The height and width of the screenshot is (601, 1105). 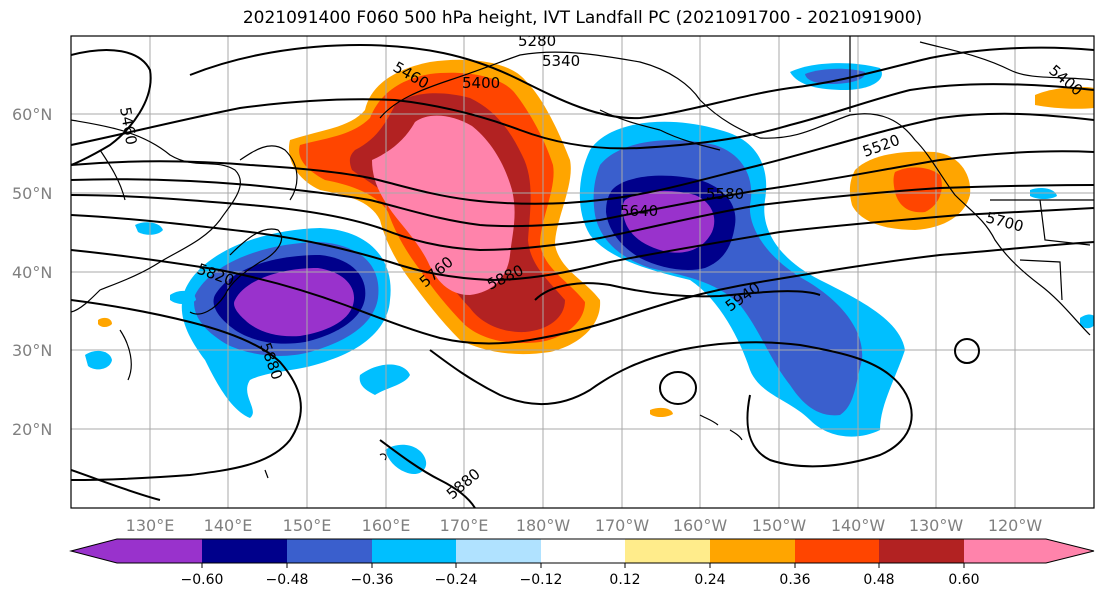 What do you see at coordinates (583, 565) in the screenshot?
I see `colorbar-ticks` at bounding box center [583, 565].